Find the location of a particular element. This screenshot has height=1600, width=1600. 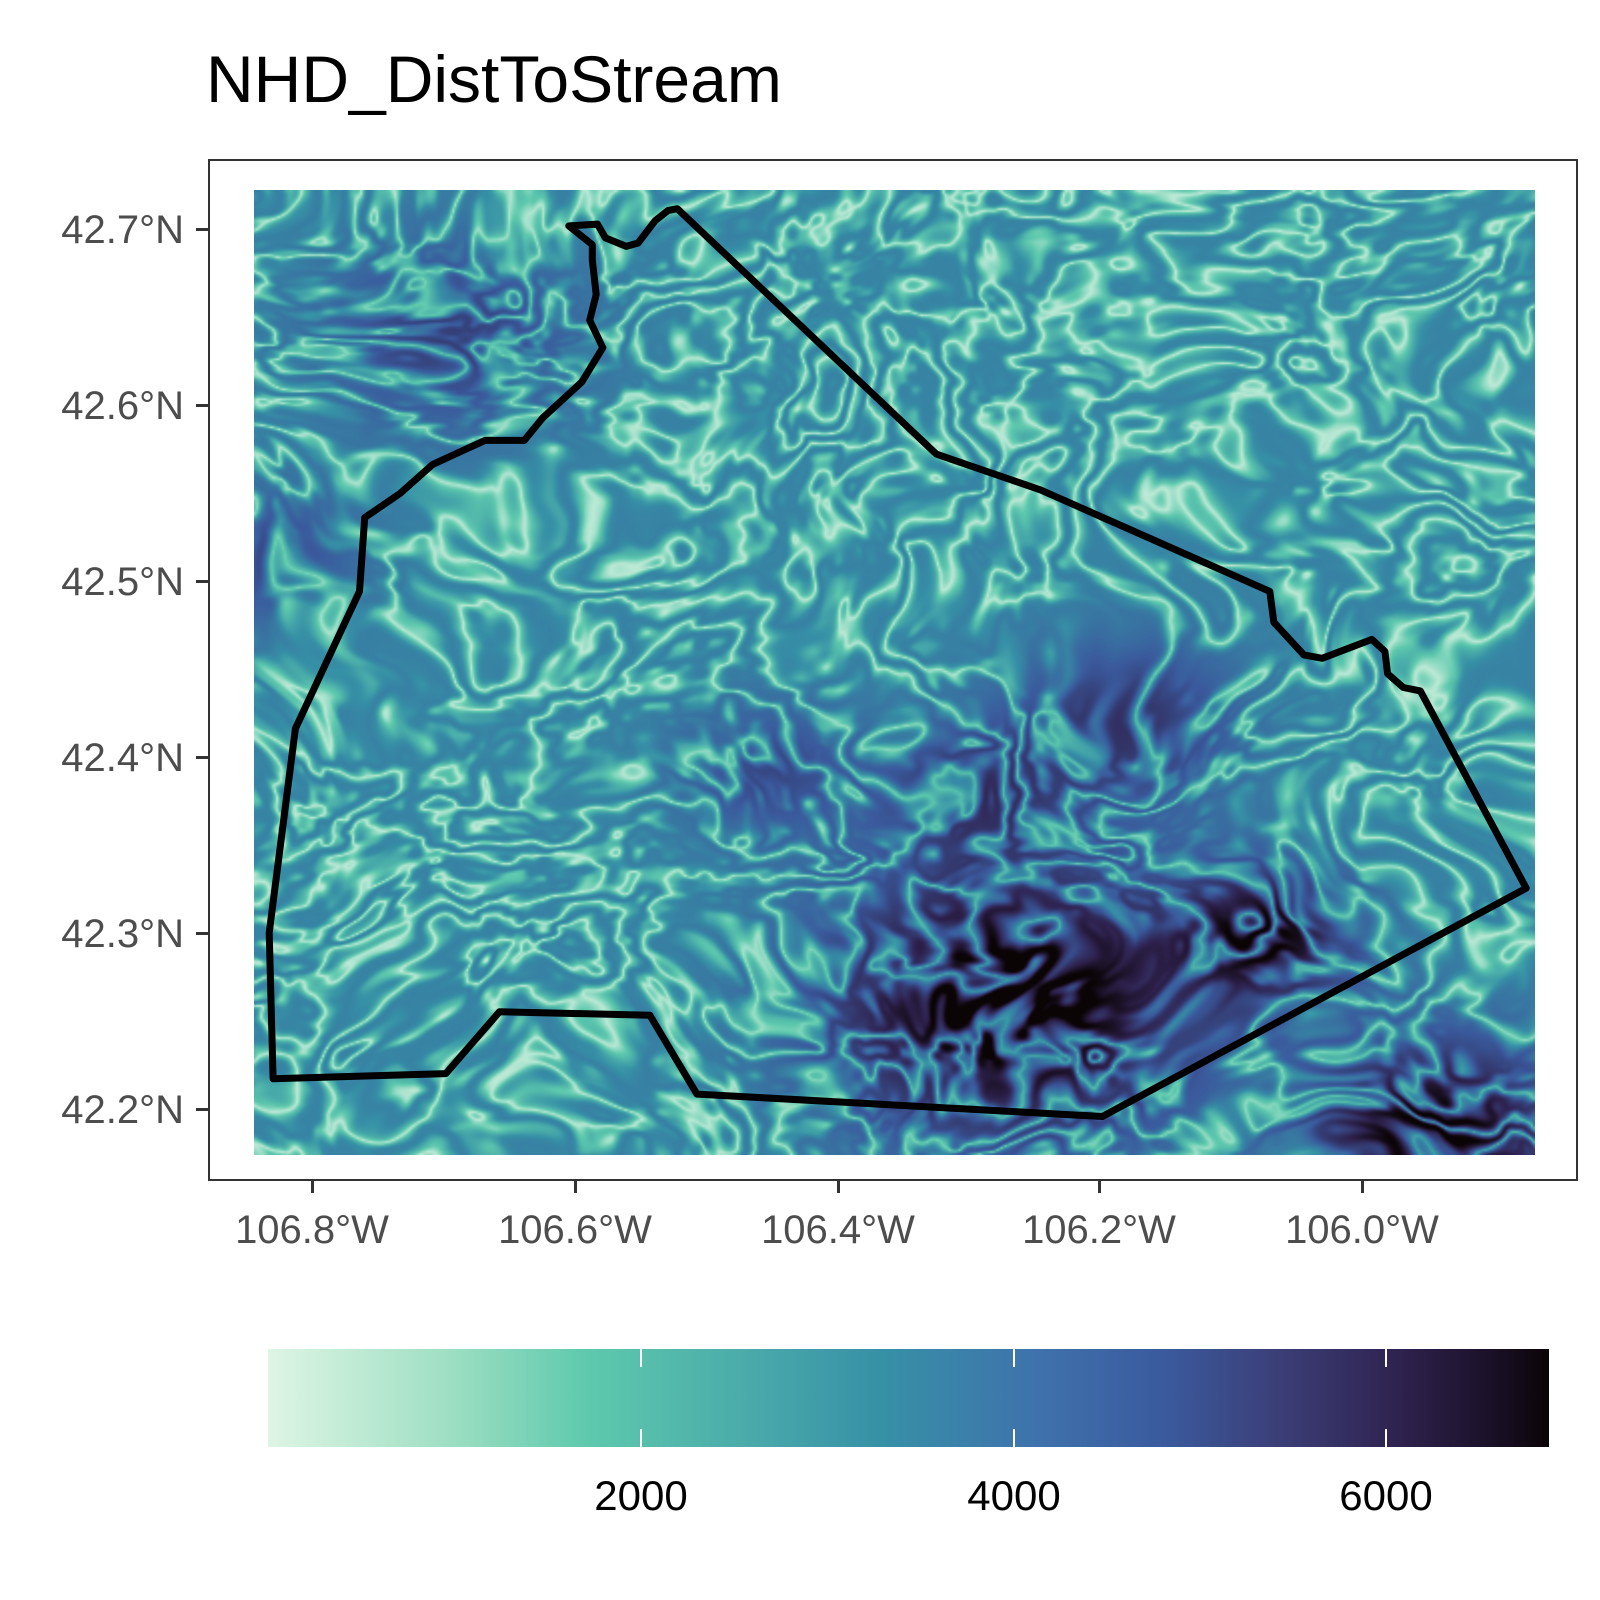

x-tick-label: 106.6°W is located at coordinates (575, 1230).